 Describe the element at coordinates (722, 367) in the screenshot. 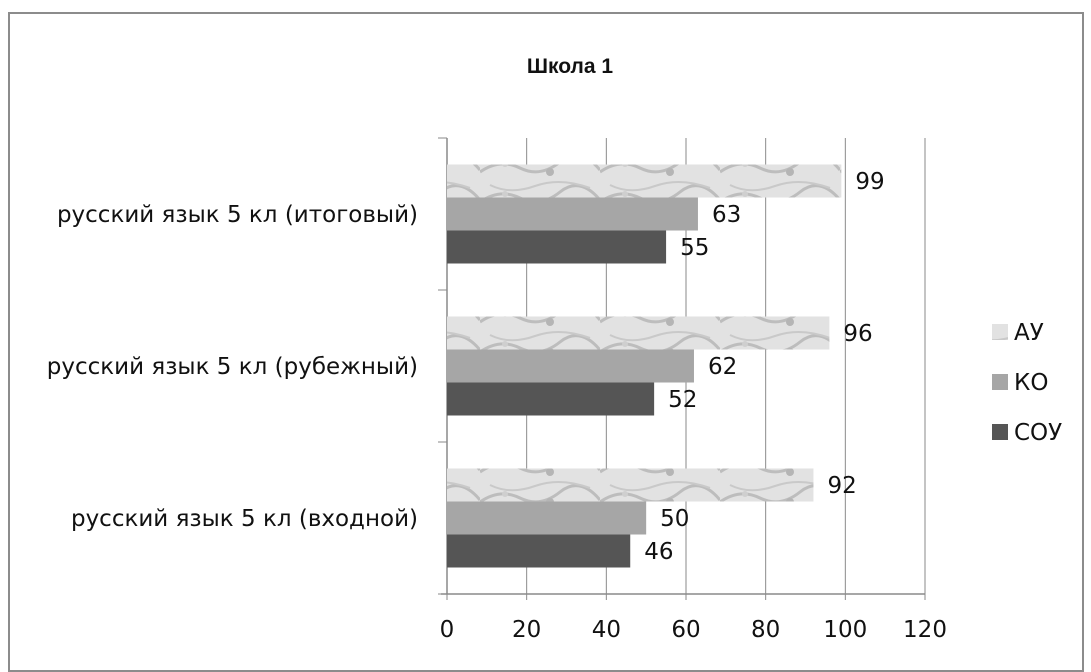

I see `data-label: 62` at that location.